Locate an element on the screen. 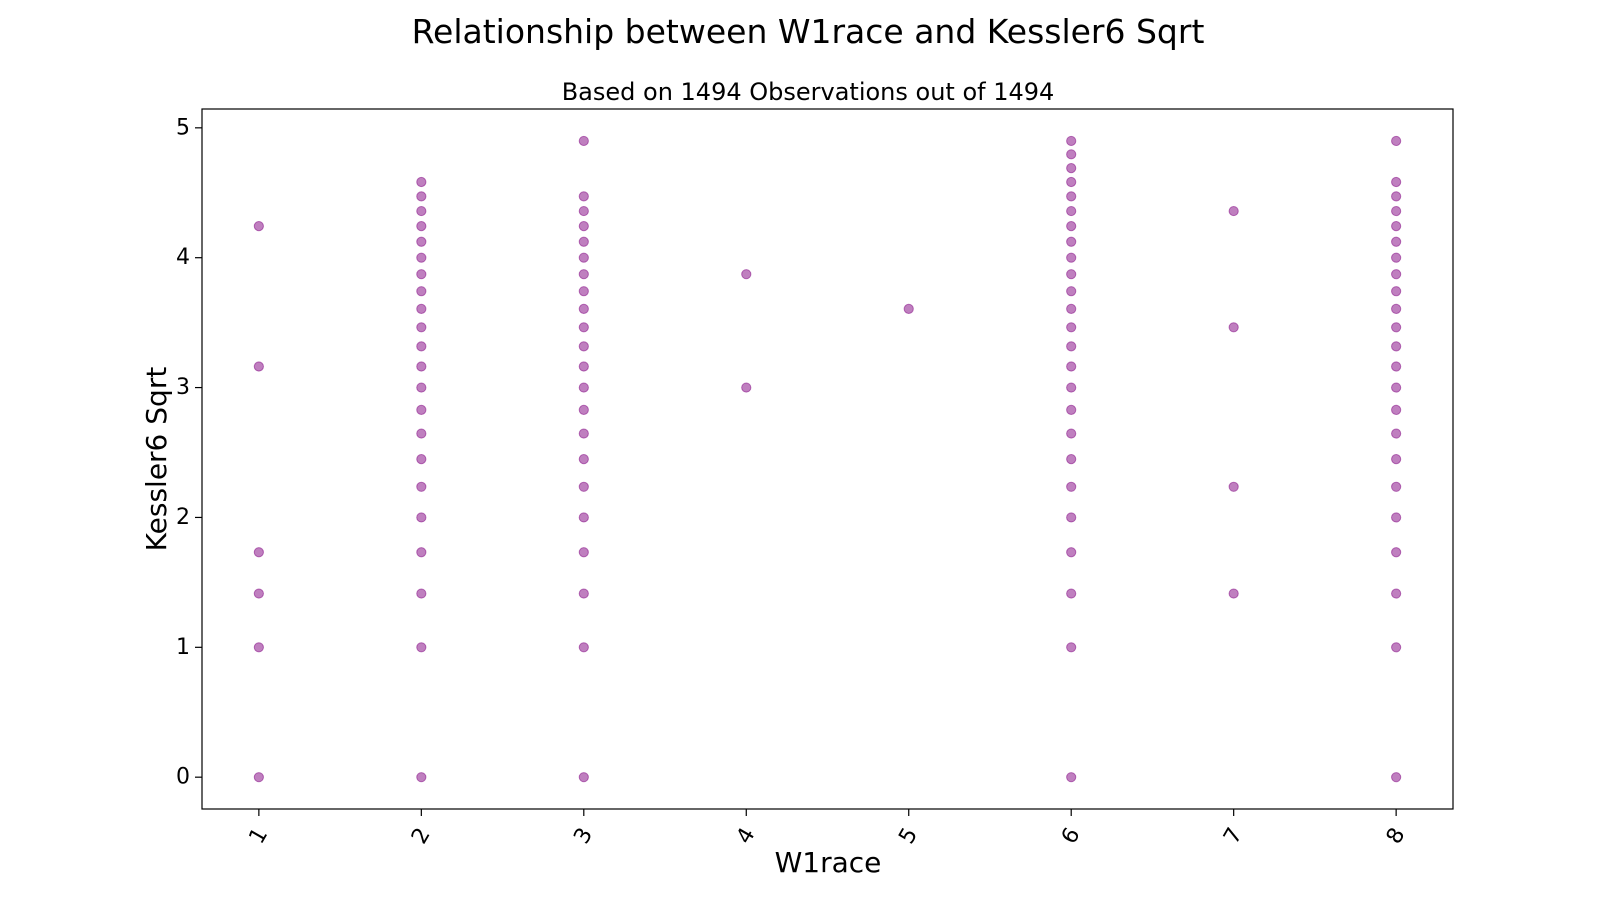  x-axis-label: W1race is located at coordinates (828, 862).